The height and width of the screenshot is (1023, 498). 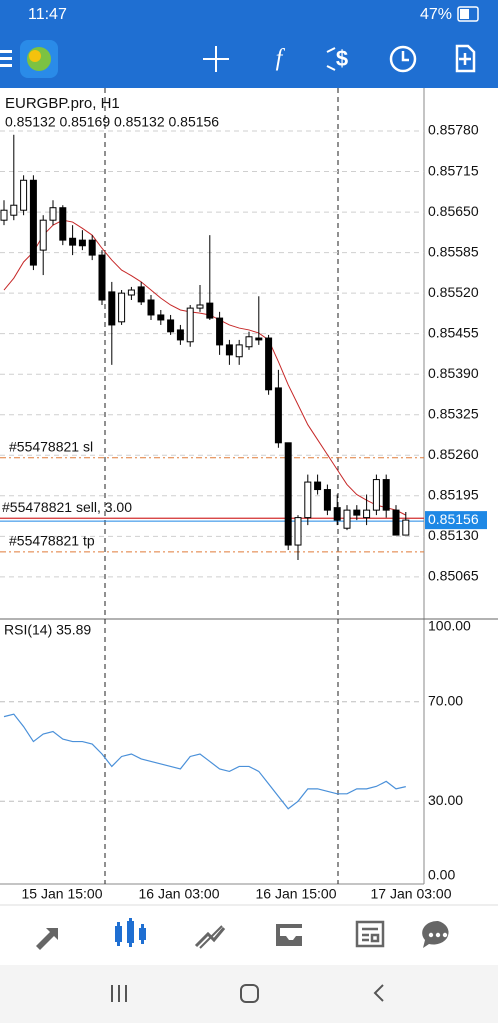 What do you see at coordinates (249, 935) in the screenshot?
I see `bottom-nav` at bounding box center [249, 935].